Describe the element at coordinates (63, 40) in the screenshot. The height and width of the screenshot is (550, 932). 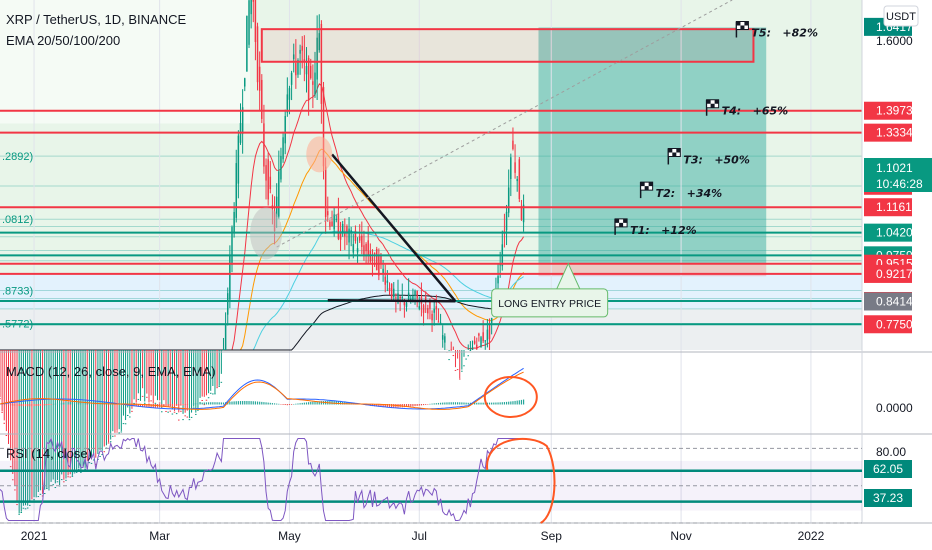
I see `ema-indicator-title: EMA 20/50/100/200` at that location.